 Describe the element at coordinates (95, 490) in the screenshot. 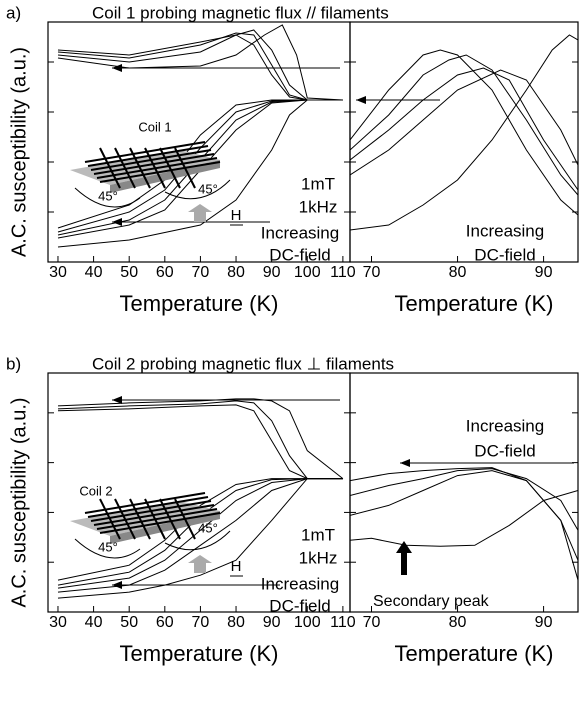

I see `coil-label: Coil 2` at that location.